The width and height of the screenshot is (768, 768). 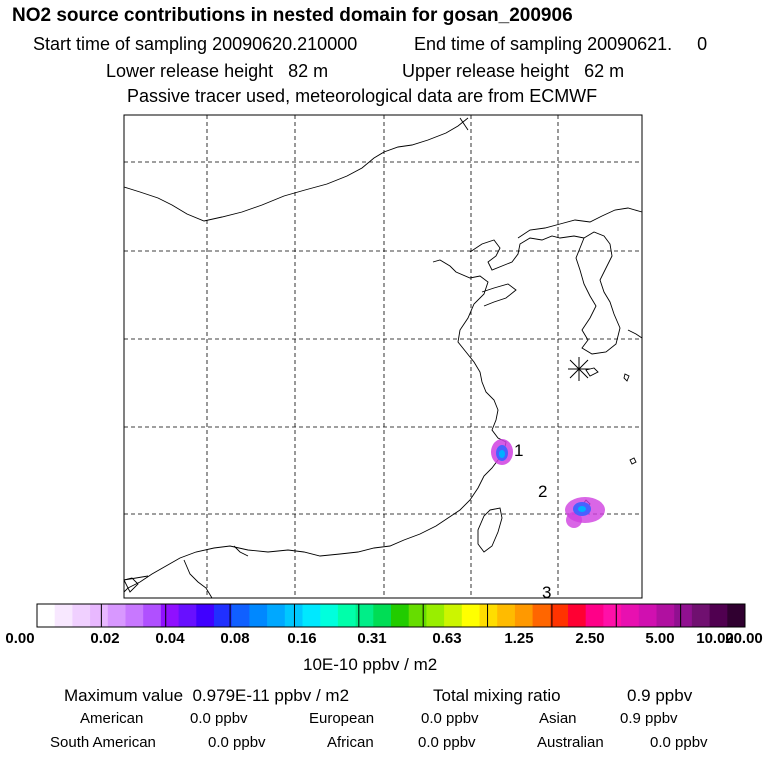 What do you see at coordinates (447, 742) in the screenshot?
I see `source-value-african: 0.0 ppbv` at bounding box center [447, 742].